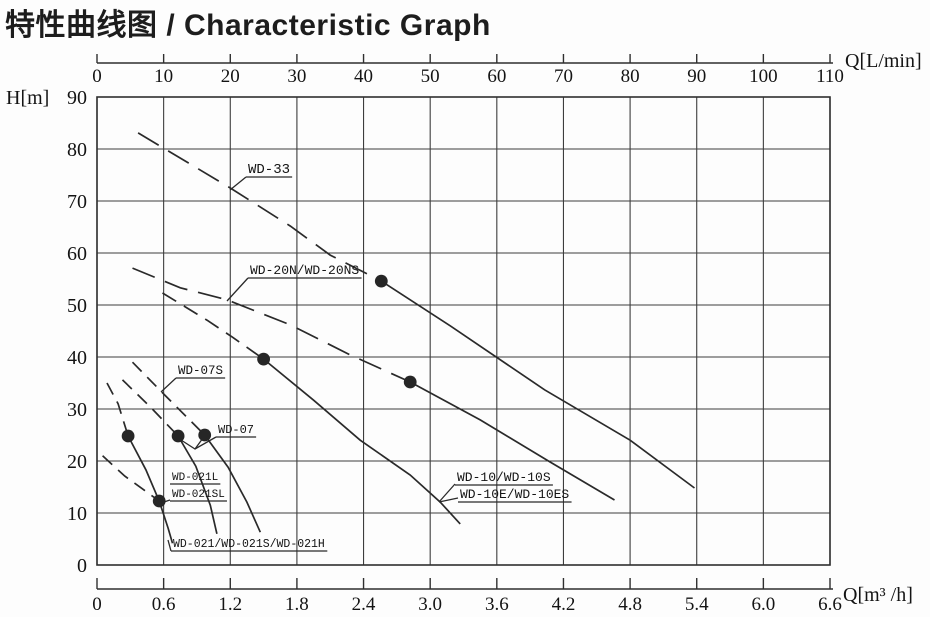 The height and width of the screenshot is (617, 930). Describe the element at coordinates (271, 325) in the screenshot. I see `curve-dashed-wd-20n` at that location.